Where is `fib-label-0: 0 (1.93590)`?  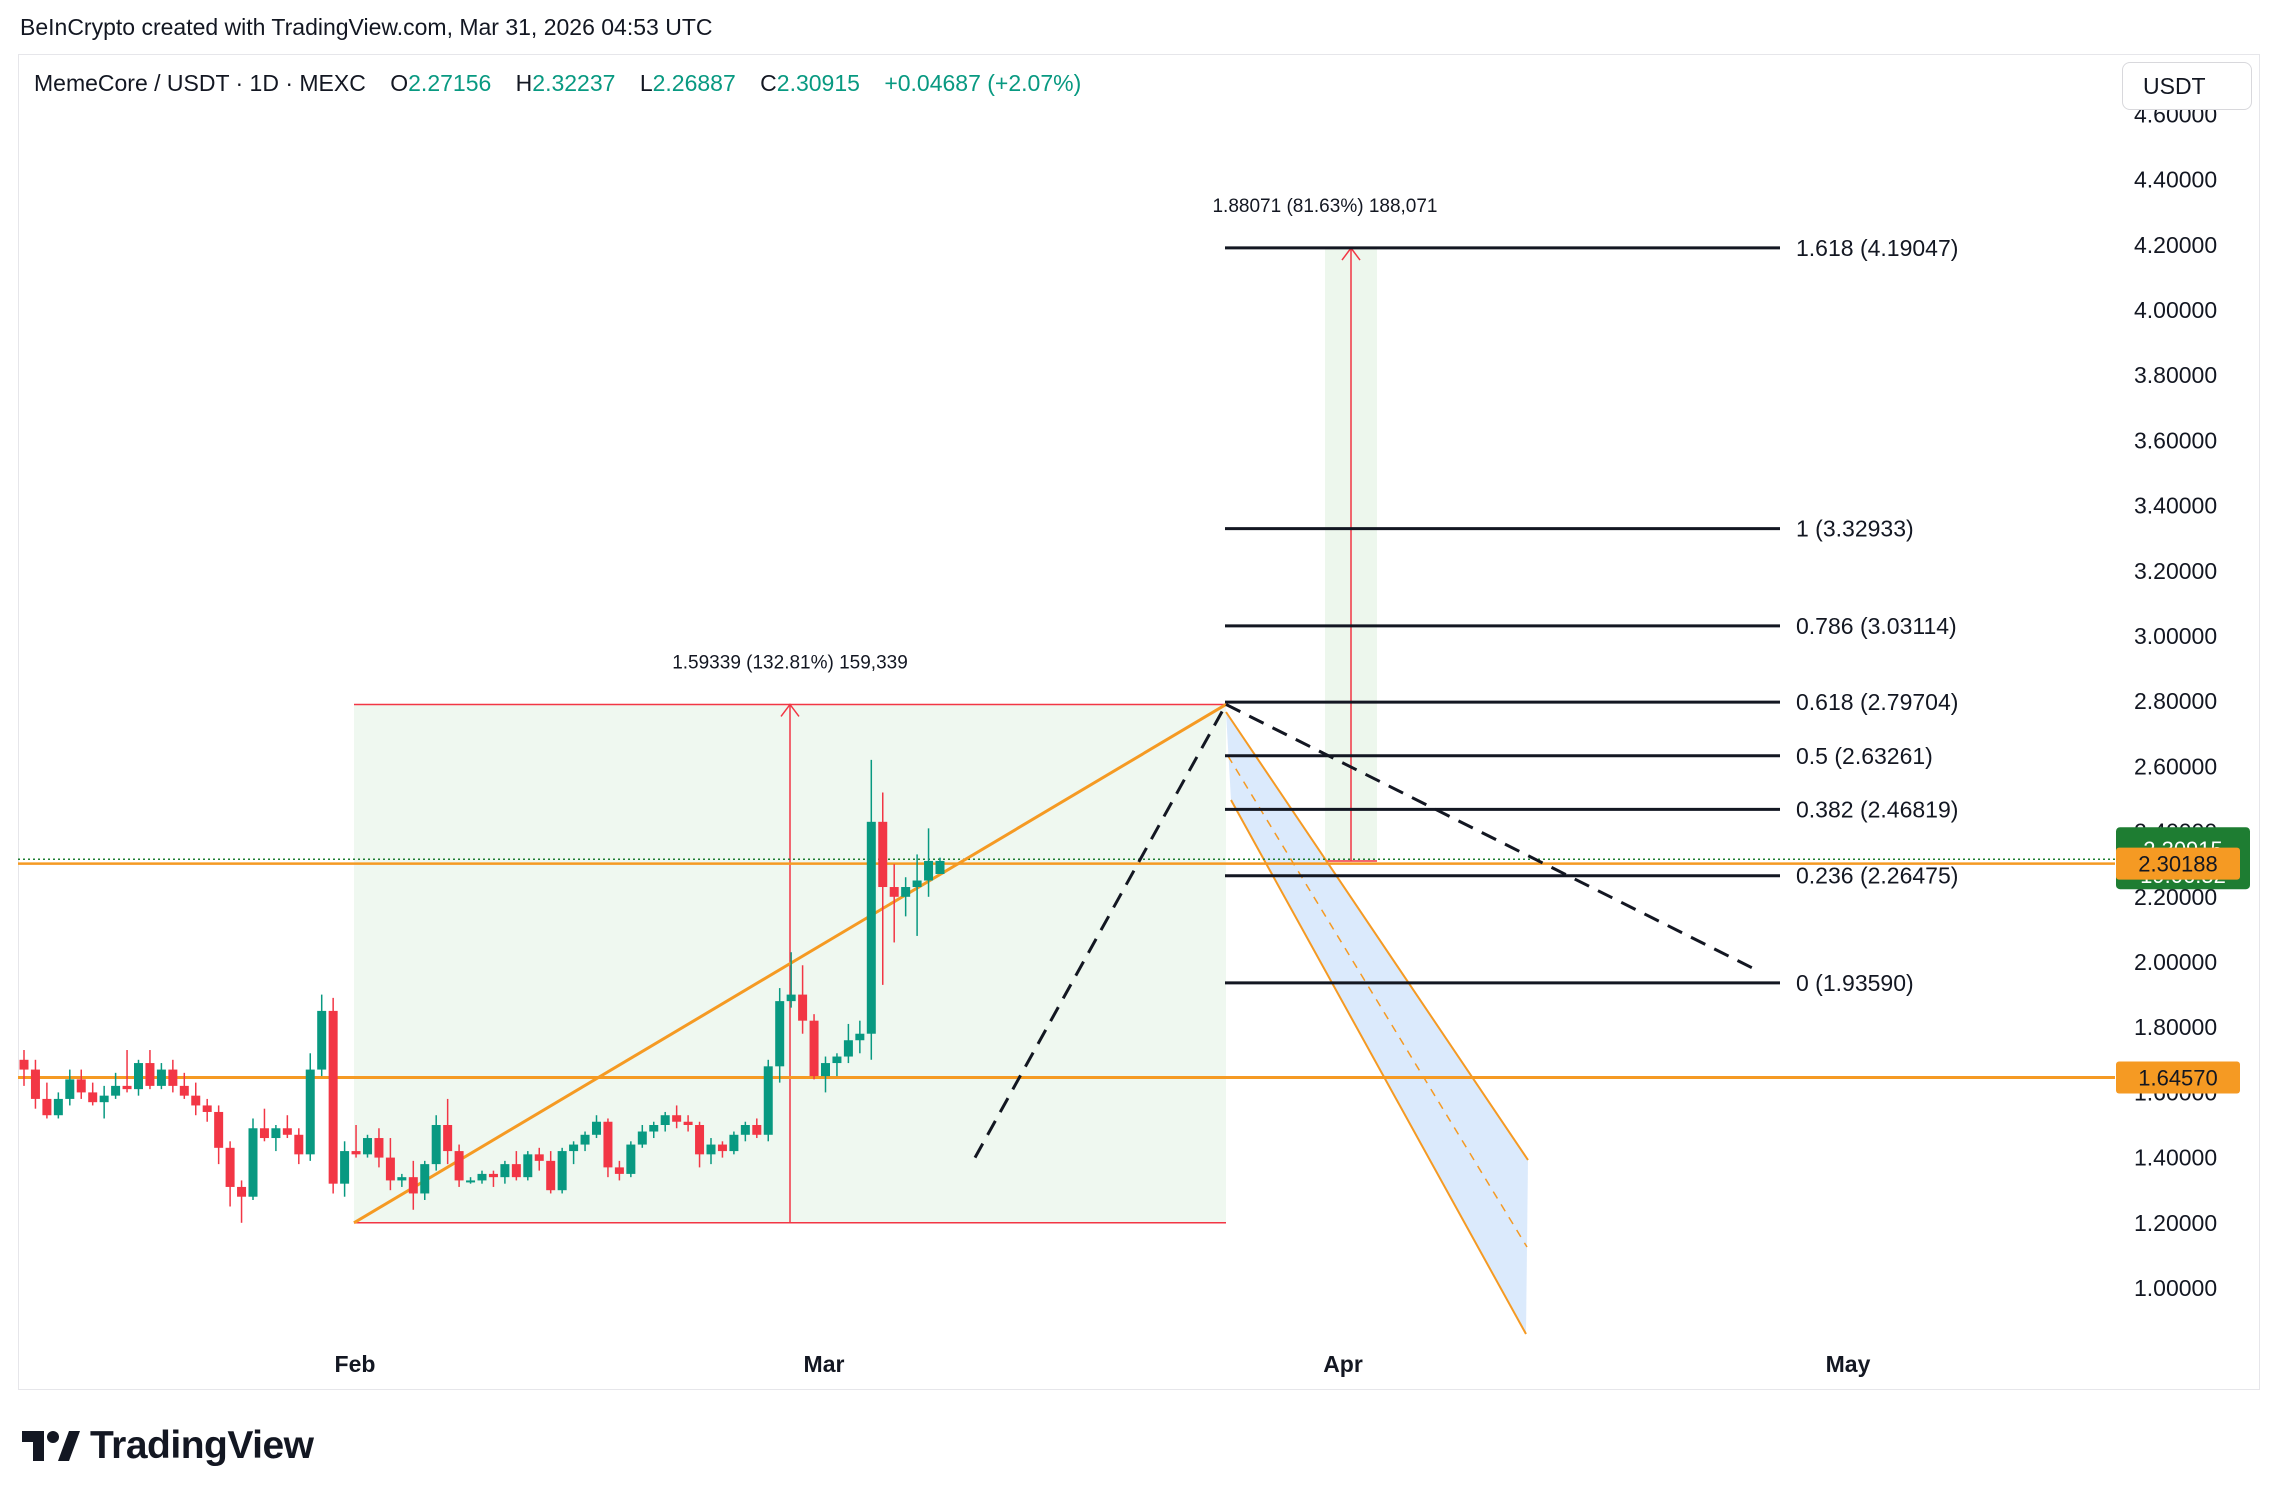 fib-label-0: 0 (1.93590) is located at coordinates (1855, 983).